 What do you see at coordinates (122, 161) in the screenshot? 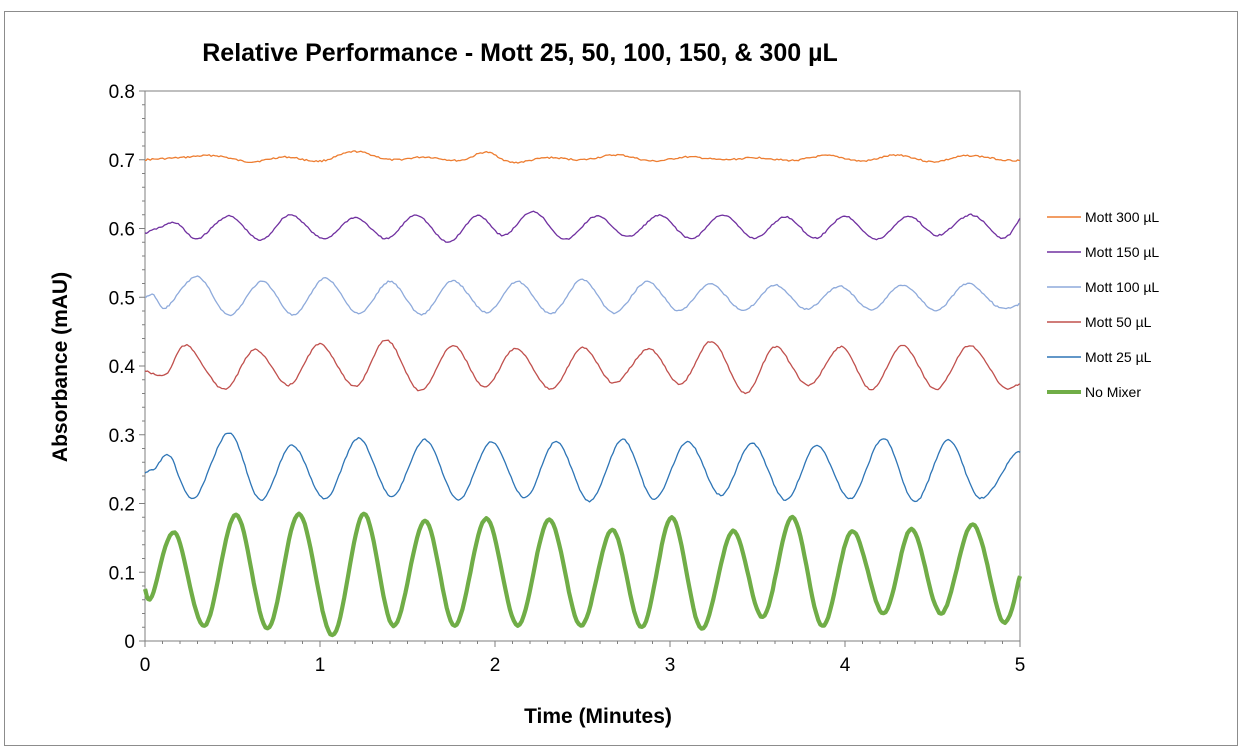
I see `y-tick-label: 0.7` at bounding box center [122, 161].